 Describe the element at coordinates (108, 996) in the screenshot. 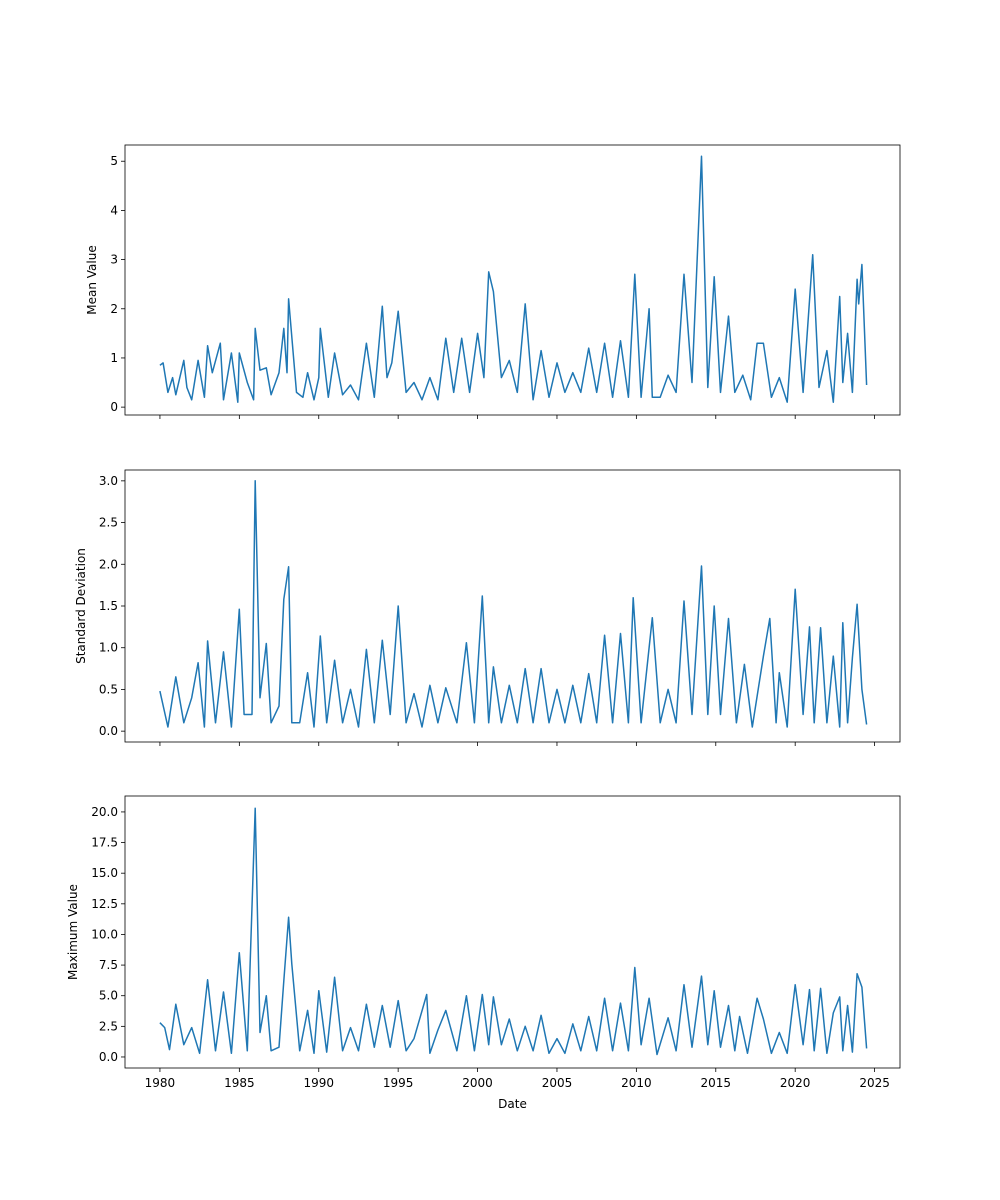

I see `y-tick-label: 5.0` at that location.